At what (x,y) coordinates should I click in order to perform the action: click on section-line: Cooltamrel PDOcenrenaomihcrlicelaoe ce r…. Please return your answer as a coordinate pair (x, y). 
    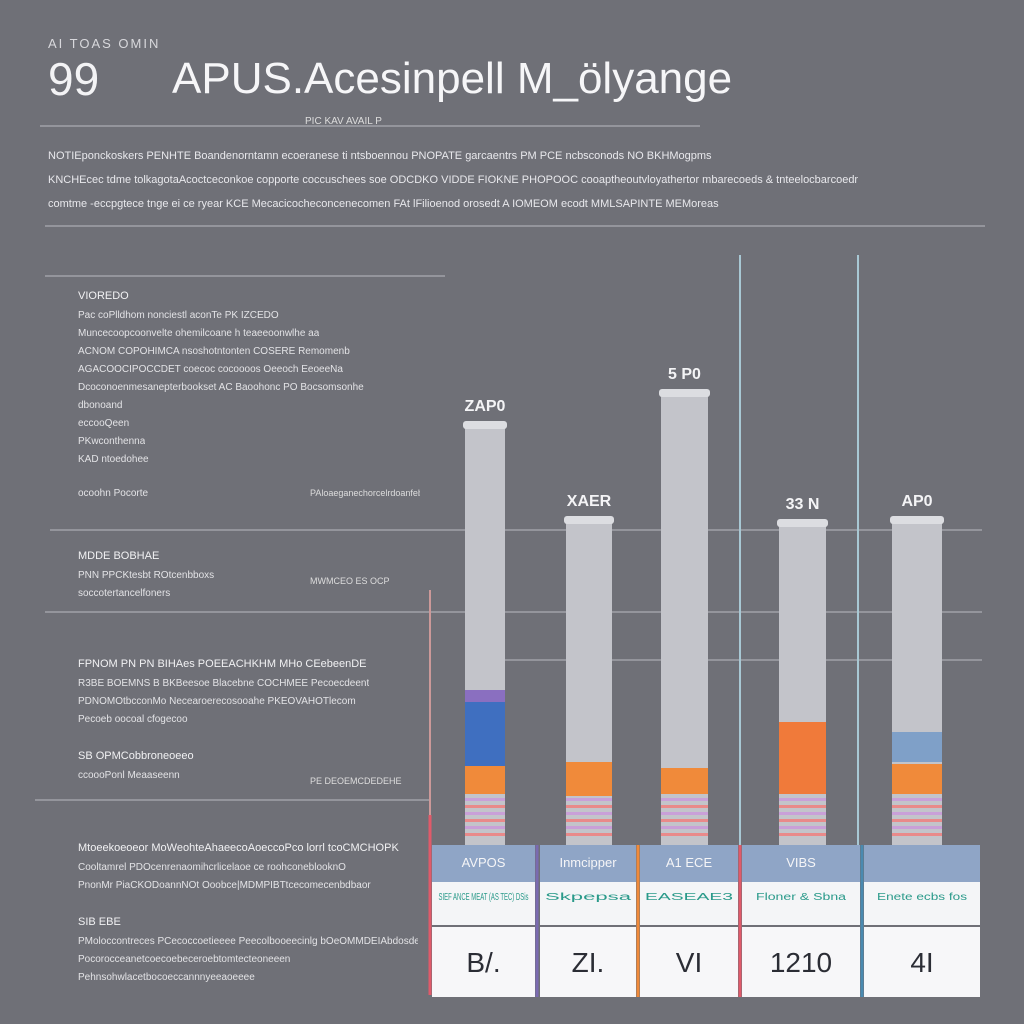
    Looking at the image, I should click on (212, 867).